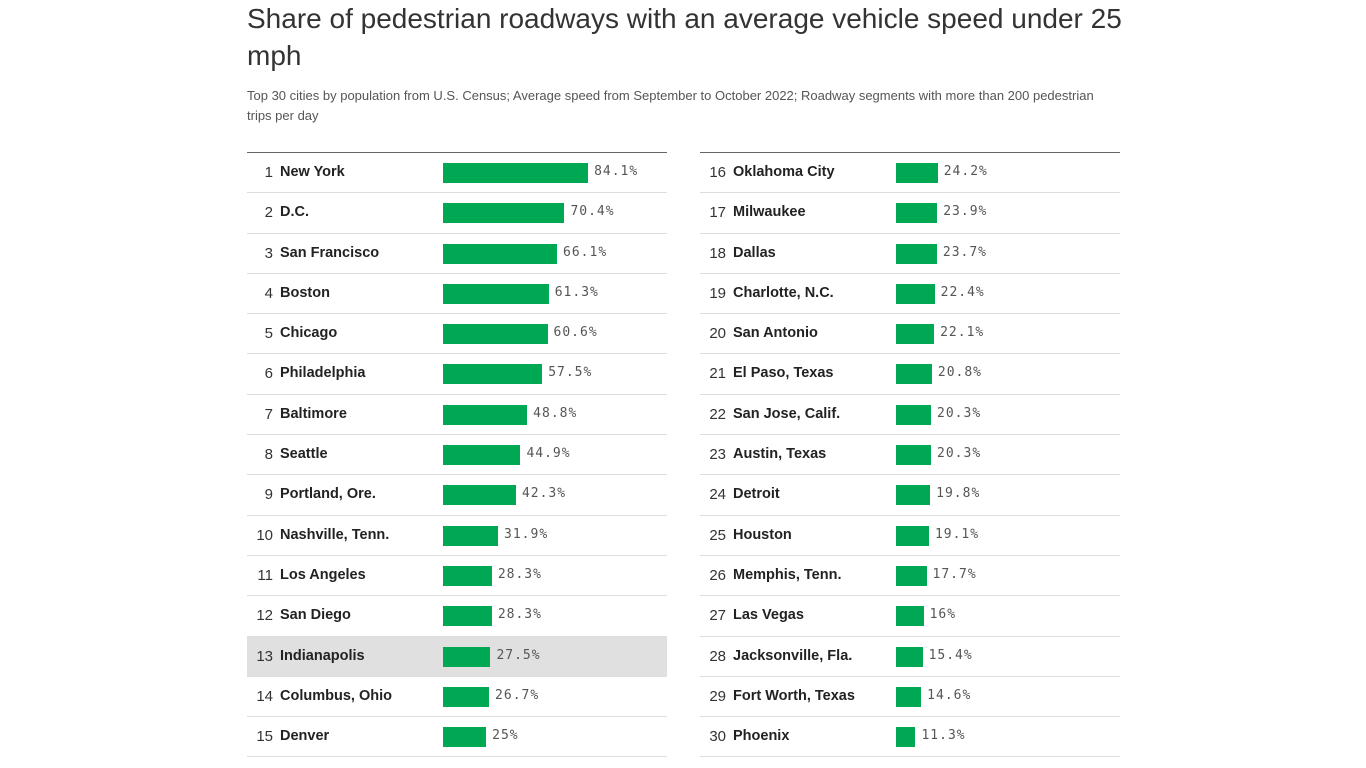 This screenshot has height=768, width=1366. I want to click on value-label: 23.9%, so click(965, 212).